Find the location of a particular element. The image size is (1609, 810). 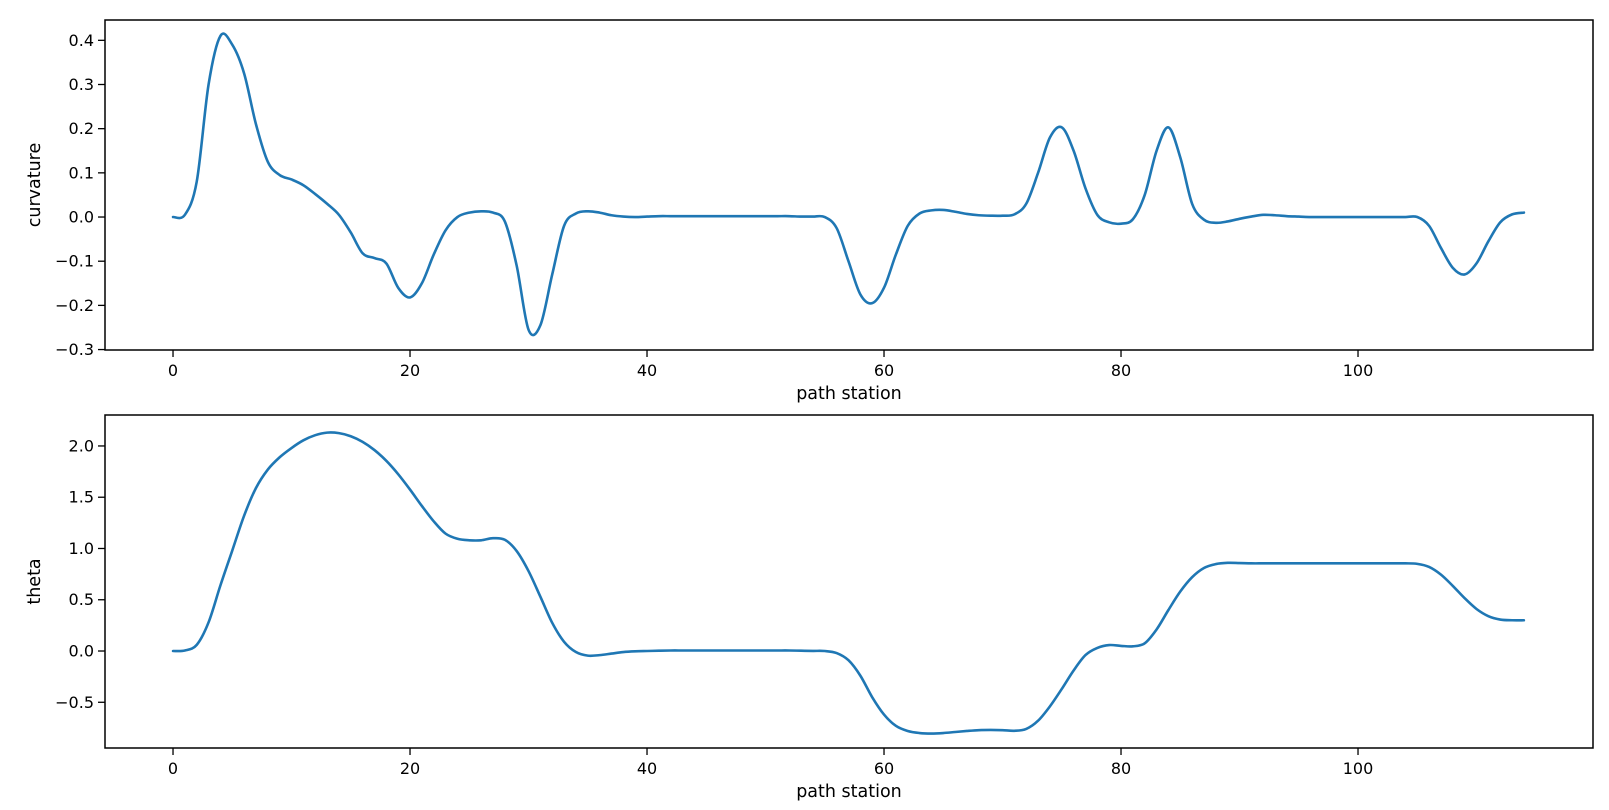

y-tick-label: 0.3 is located at coordinates (81, 84).